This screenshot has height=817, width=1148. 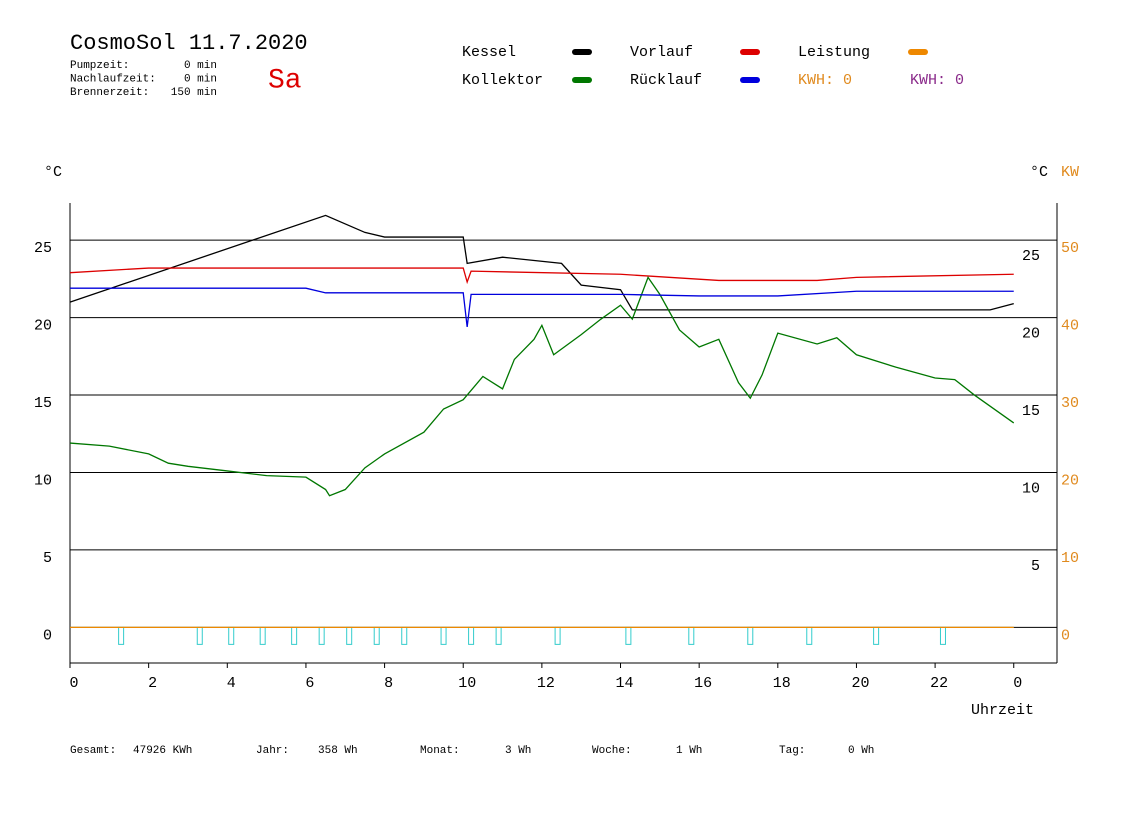 I want to click on y-tick-label: 10, so click(x=43, y=480).